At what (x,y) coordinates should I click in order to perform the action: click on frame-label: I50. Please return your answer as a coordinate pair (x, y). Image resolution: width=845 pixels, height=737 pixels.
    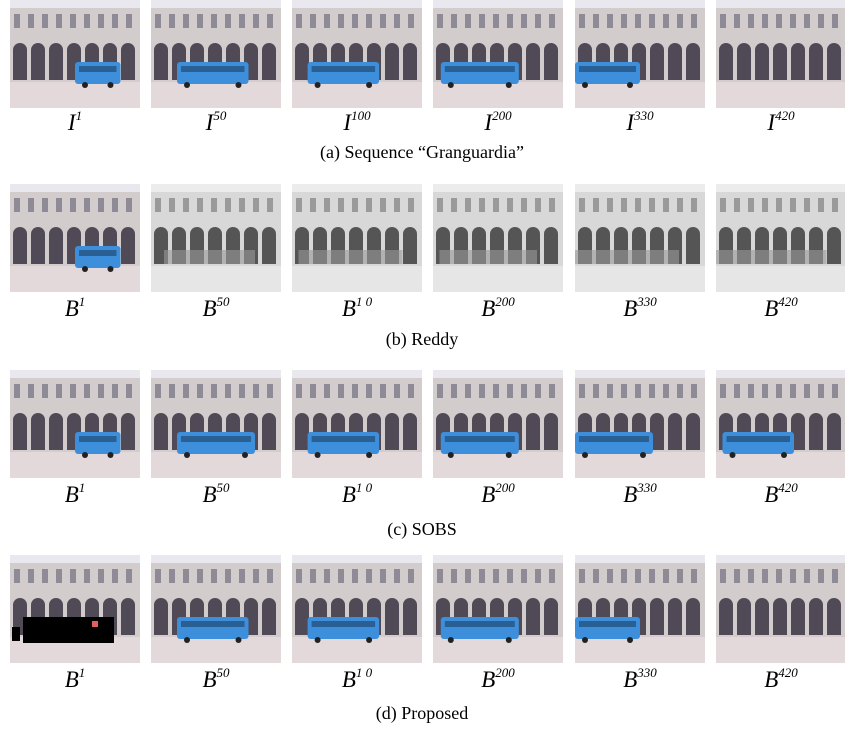
    Looking at the image, I should click on (216, 121).